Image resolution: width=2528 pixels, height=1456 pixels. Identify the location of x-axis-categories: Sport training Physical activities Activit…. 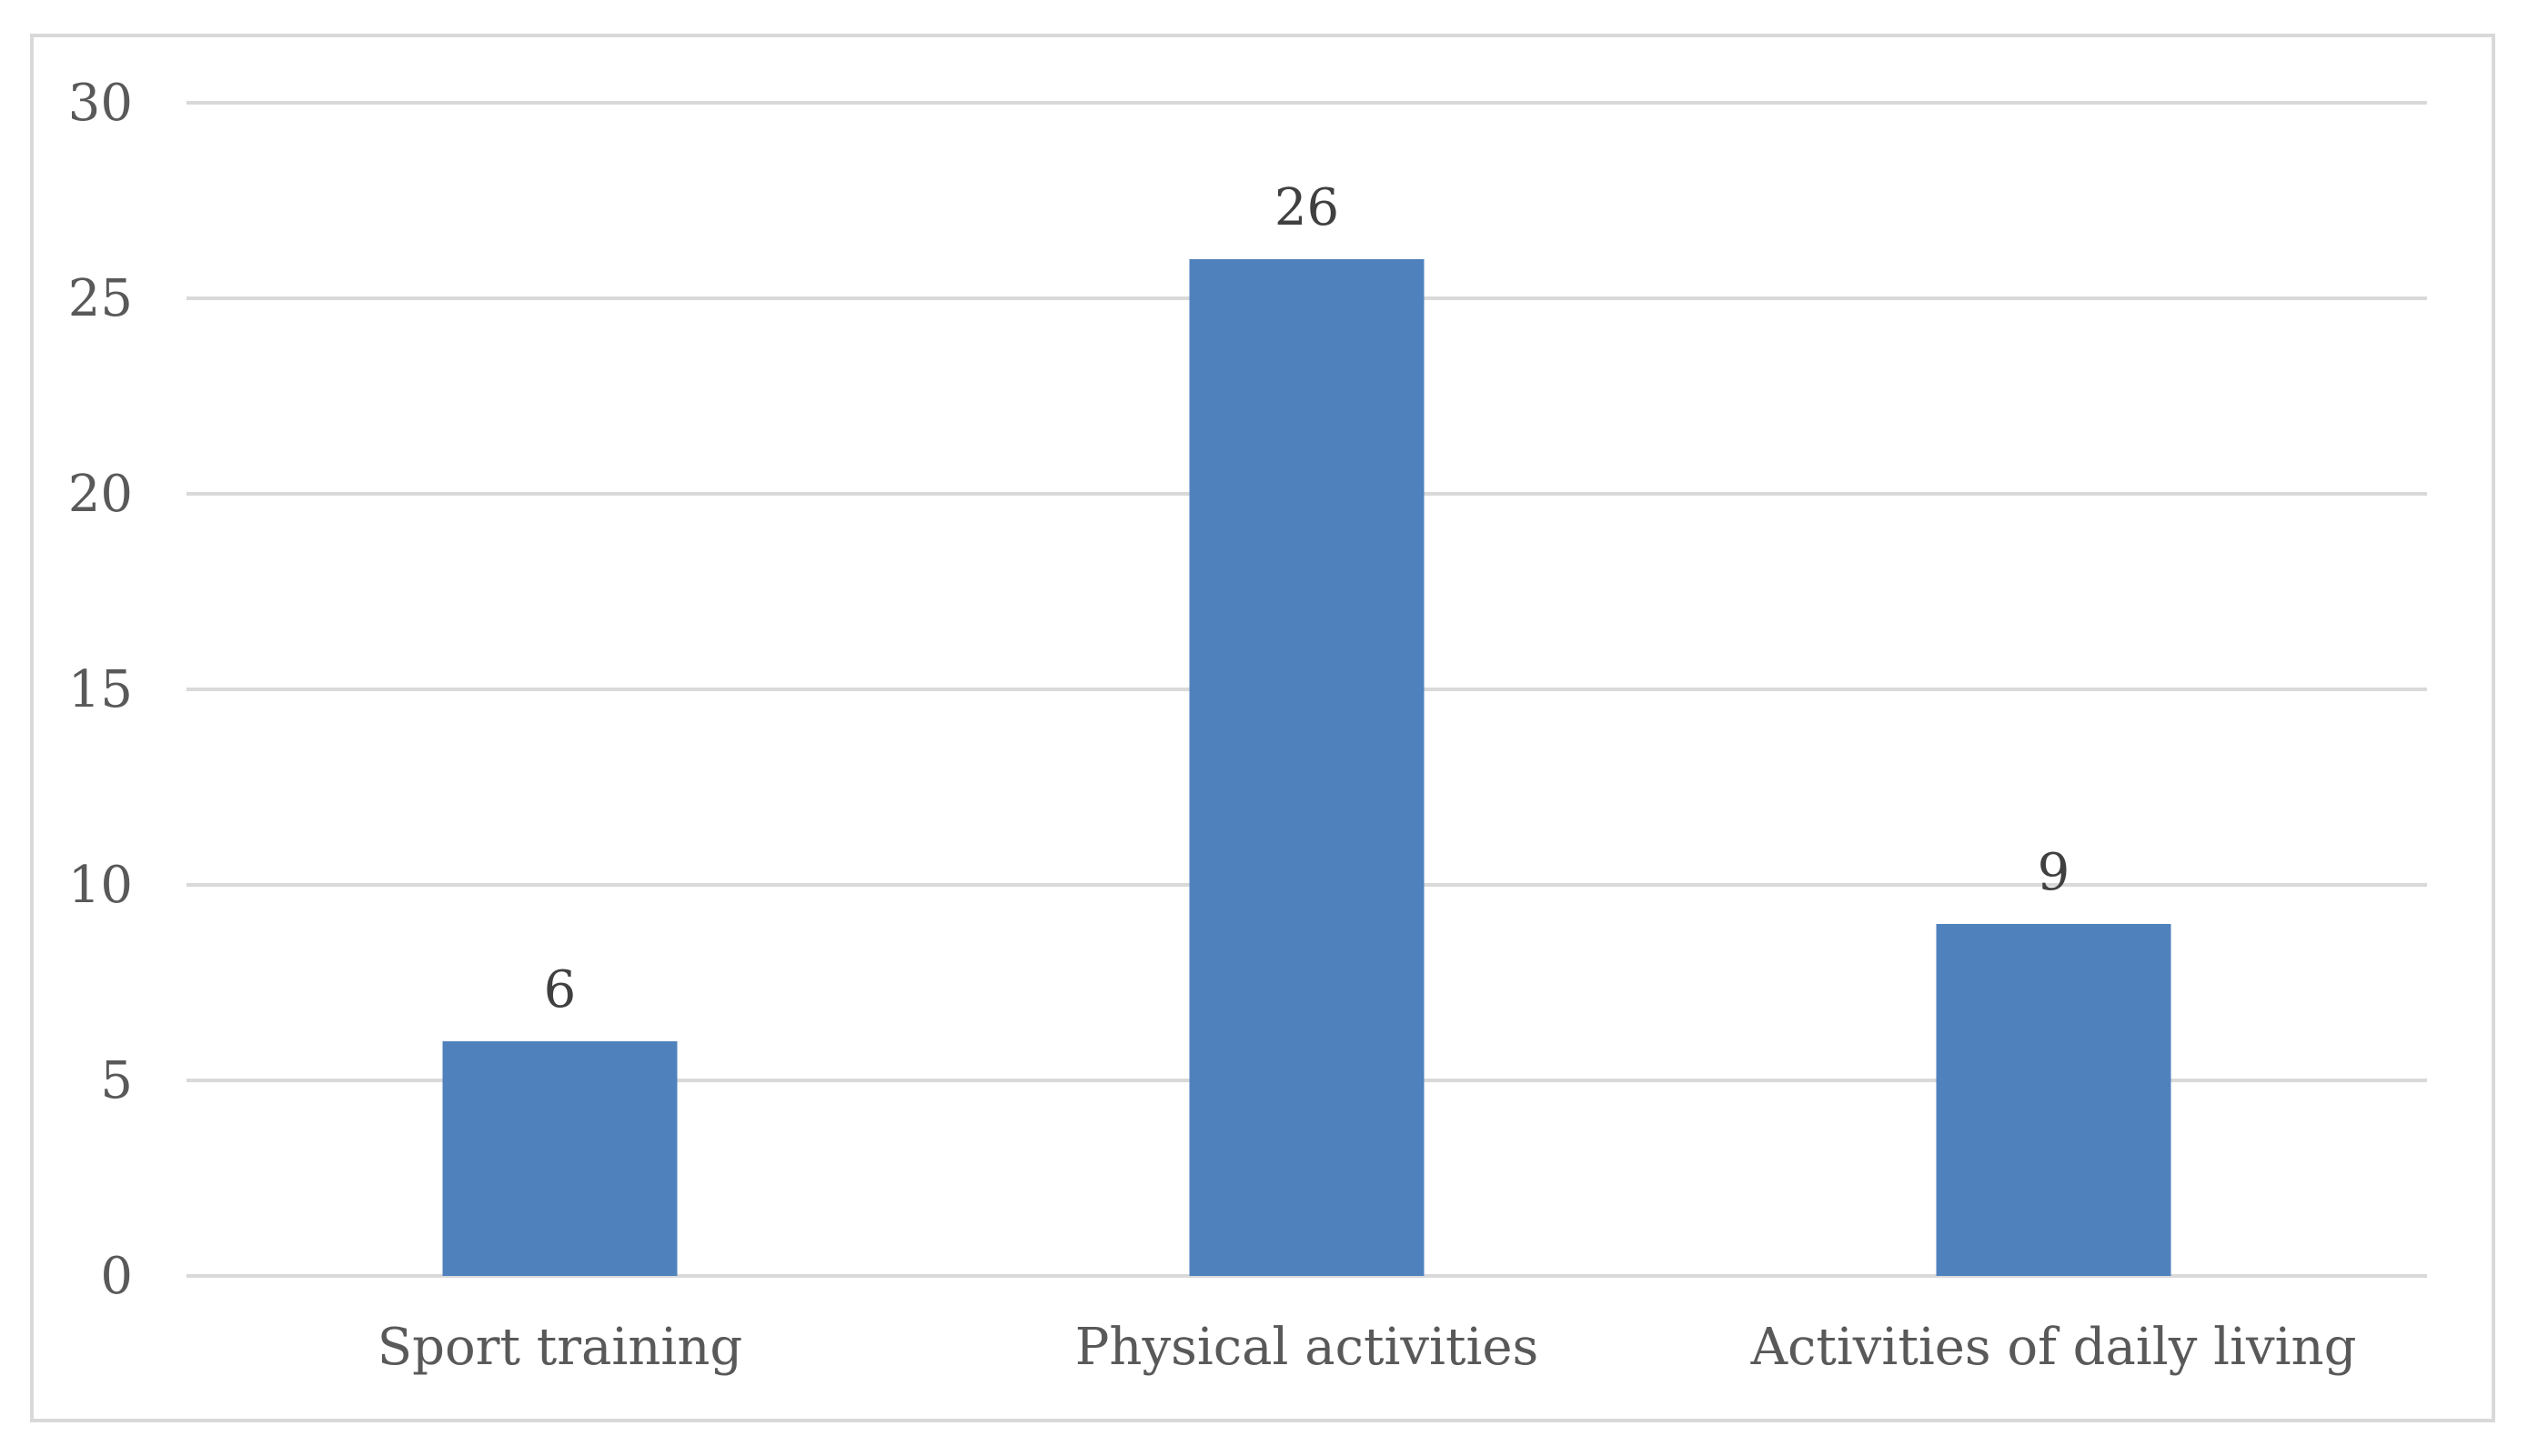
(1367, 1348).